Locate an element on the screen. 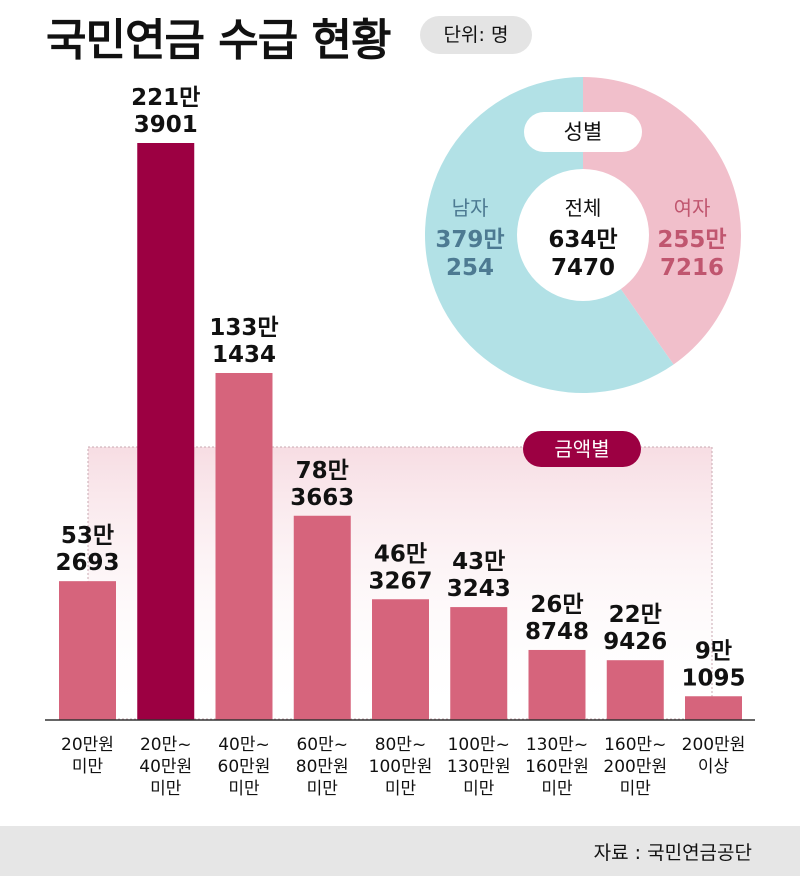 Image resolution: width=800 pixels, height=876 pixels. category-label: 40만~ 60만원 미만 is located at coordinates (244, 767).